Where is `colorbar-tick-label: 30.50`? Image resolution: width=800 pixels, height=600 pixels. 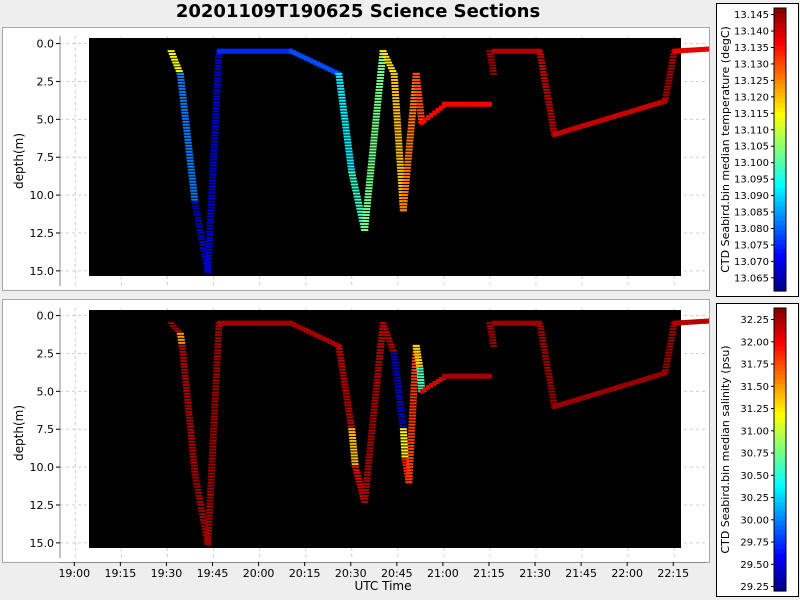
colorbar-tick-label: 30.50 is located at coordinates (754, 476).